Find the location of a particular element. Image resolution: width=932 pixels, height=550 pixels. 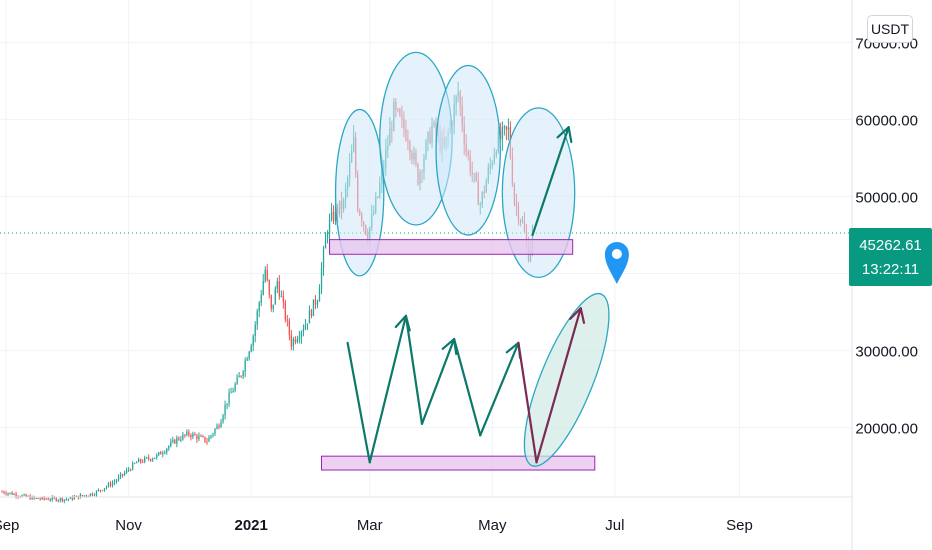

x-tick-label: Mar is located at coordinates (370, 525).